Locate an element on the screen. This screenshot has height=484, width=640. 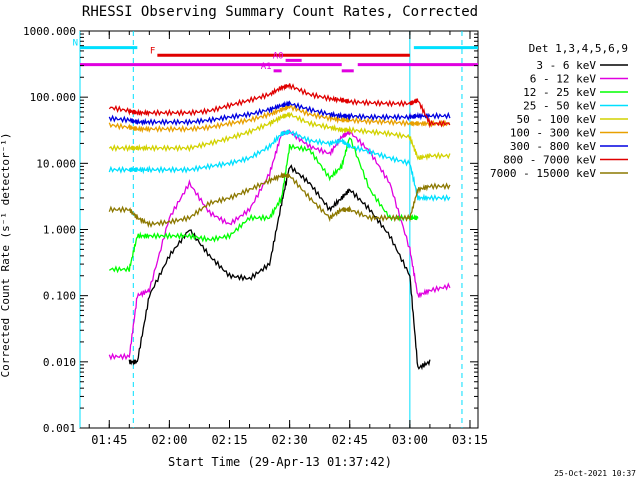
x-tick-label: 01:45 is located at coordinates (109, 440).